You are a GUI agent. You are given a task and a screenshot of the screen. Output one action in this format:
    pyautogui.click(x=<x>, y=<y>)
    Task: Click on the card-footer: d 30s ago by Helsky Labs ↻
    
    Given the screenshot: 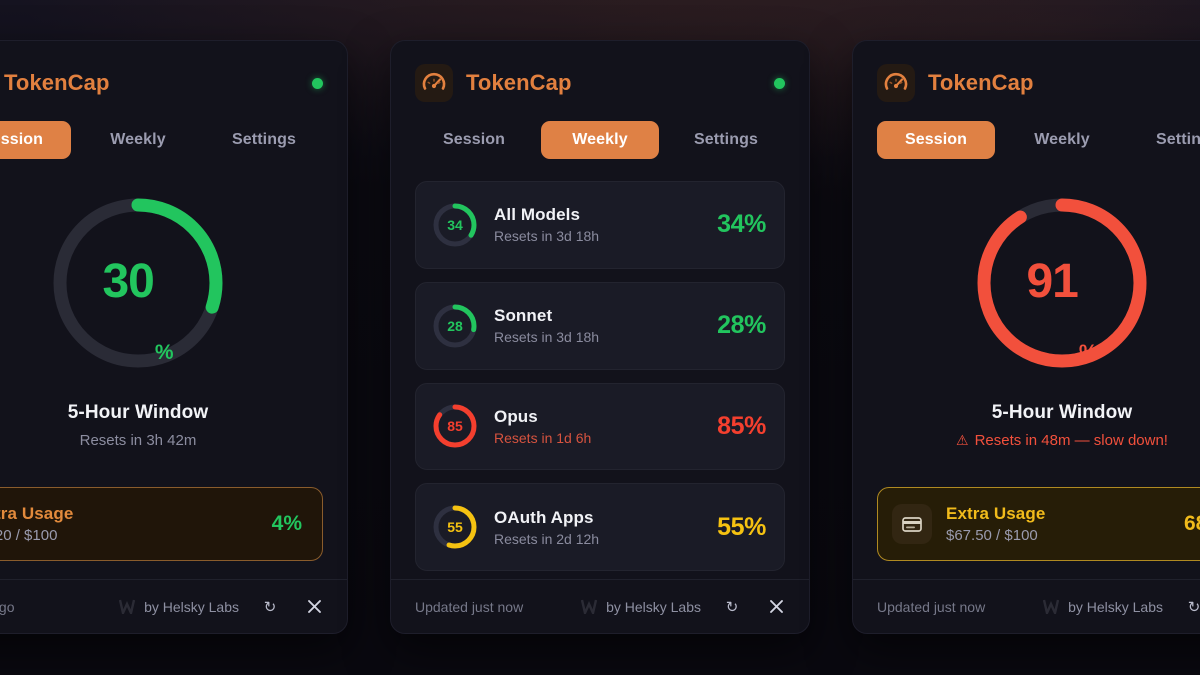 What is the action you would take?
    pyautogui.click(x=173, y=606)
    